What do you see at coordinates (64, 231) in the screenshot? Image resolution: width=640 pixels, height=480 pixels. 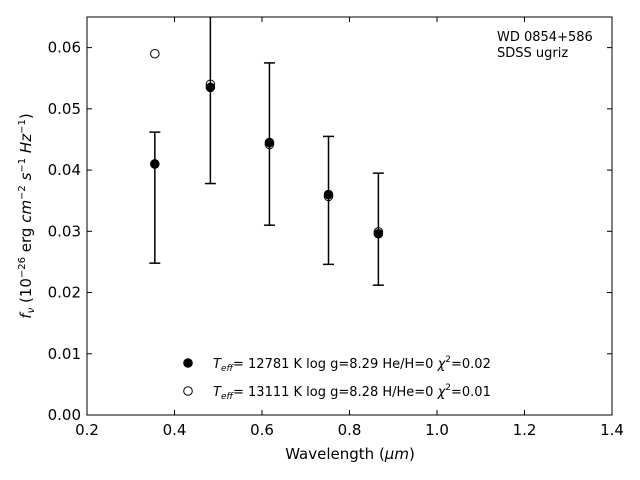 I see `y-tick-label: 0.03` at bounding box center [64, 231].